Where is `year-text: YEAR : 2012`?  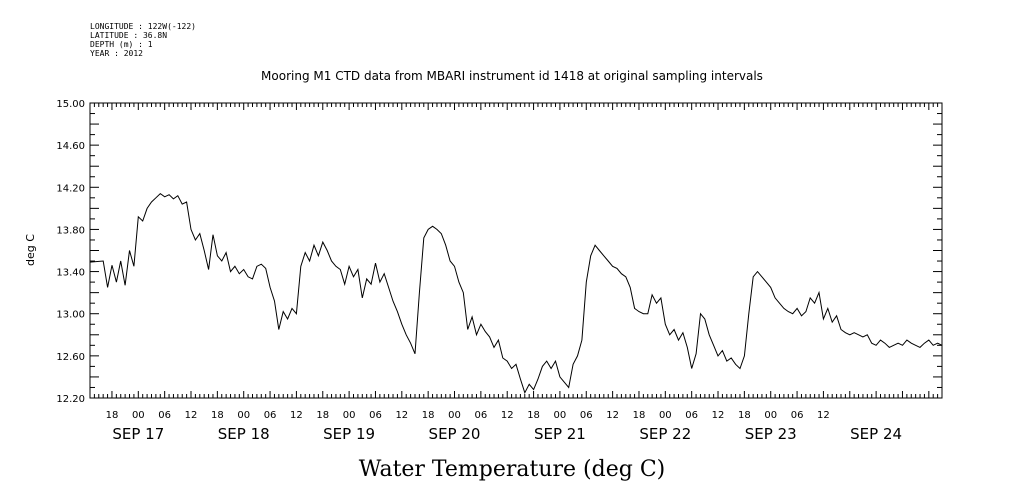 year-text: YEAR : 2012 is located at coordinates (116, 53).